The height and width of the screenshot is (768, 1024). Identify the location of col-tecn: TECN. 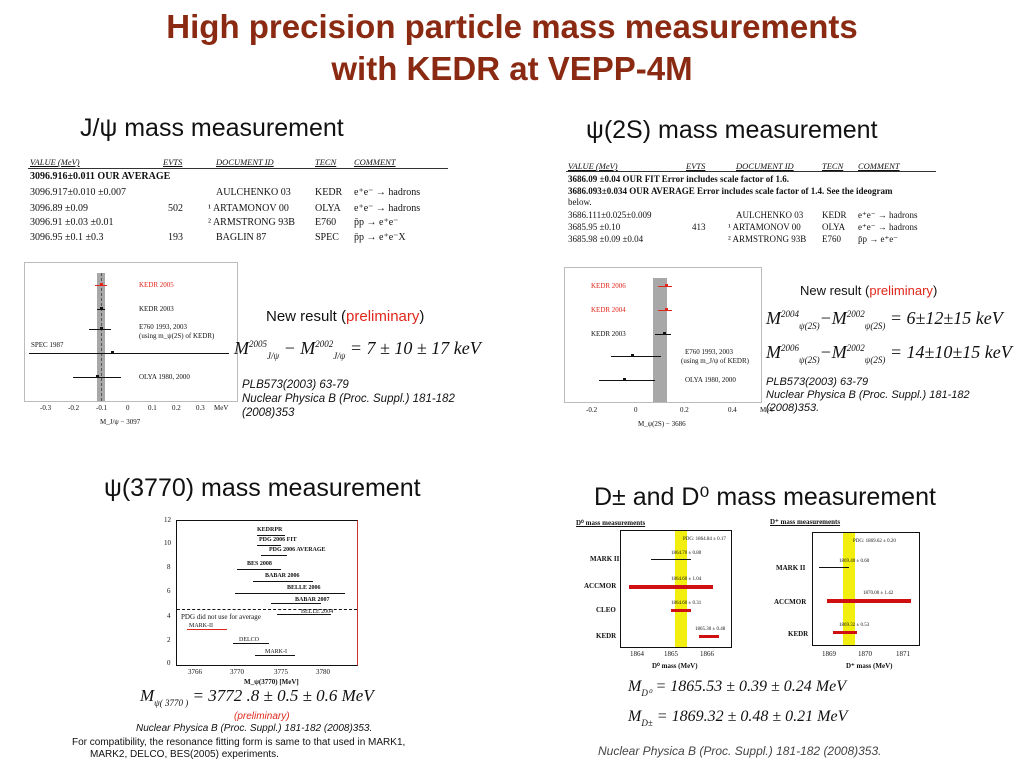
(326, 162).